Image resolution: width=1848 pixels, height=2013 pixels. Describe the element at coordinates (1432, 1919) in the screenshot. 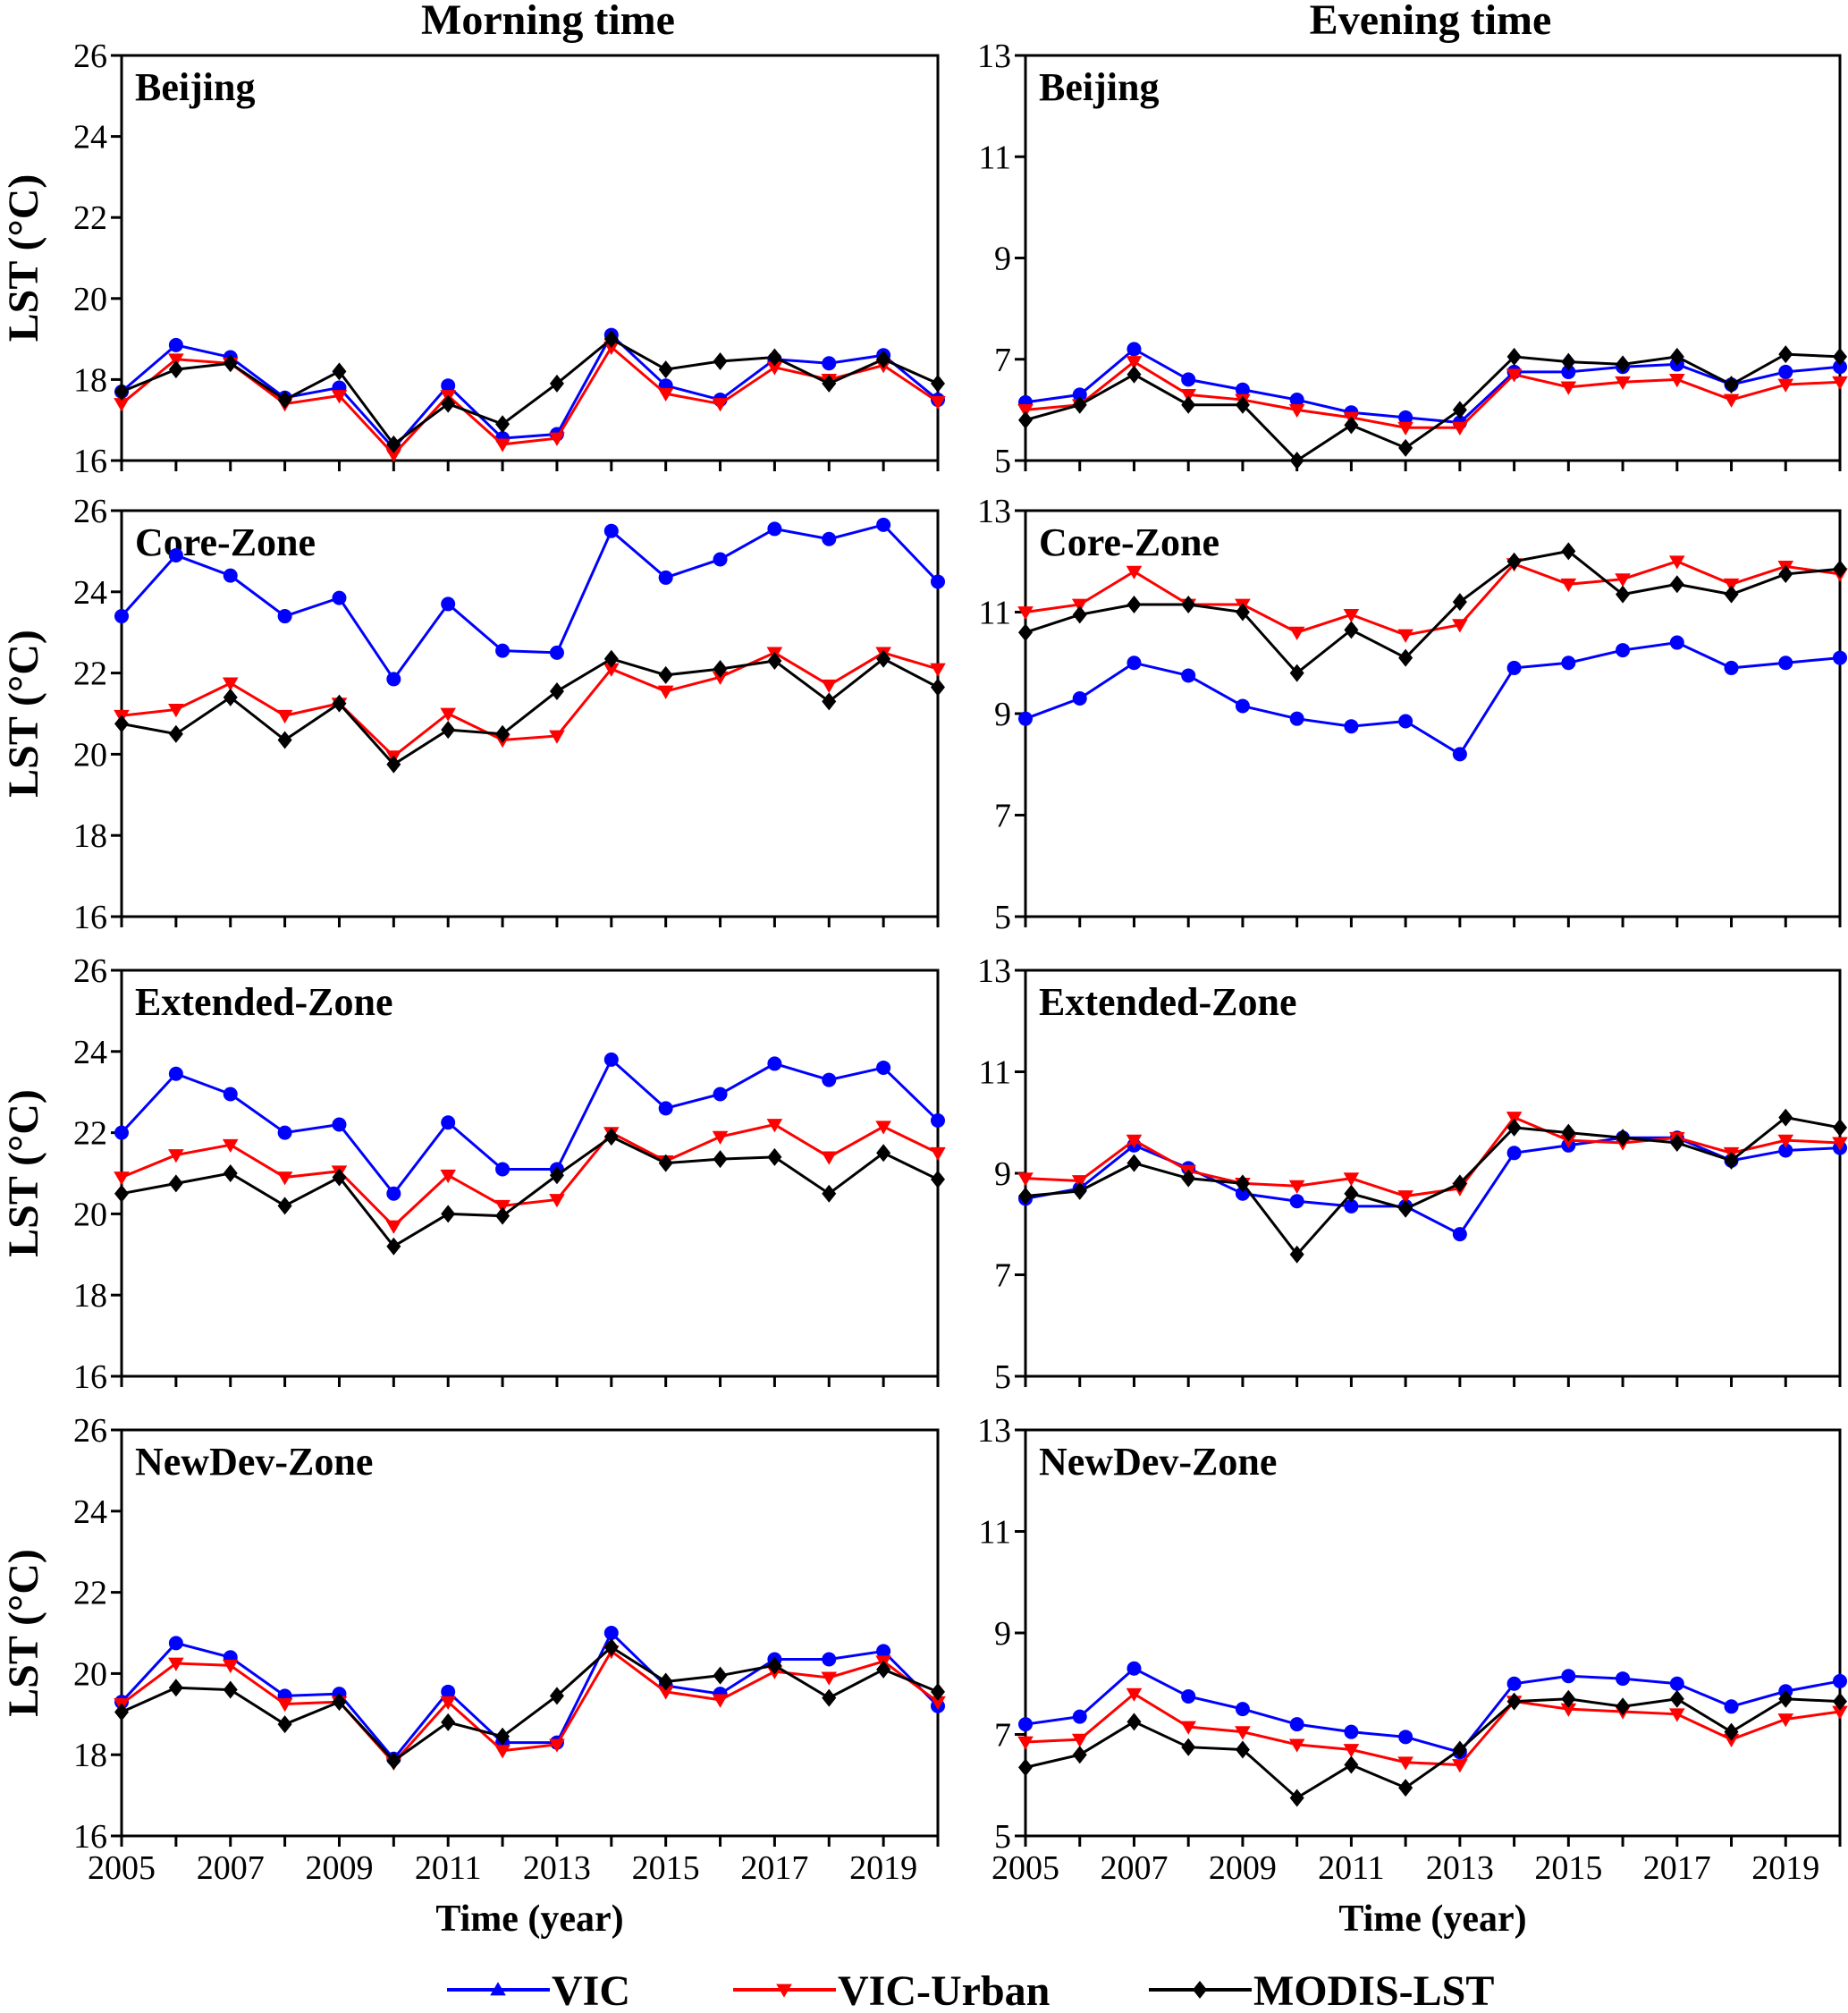

I see `x-axis-label: Time (year)` at that location.